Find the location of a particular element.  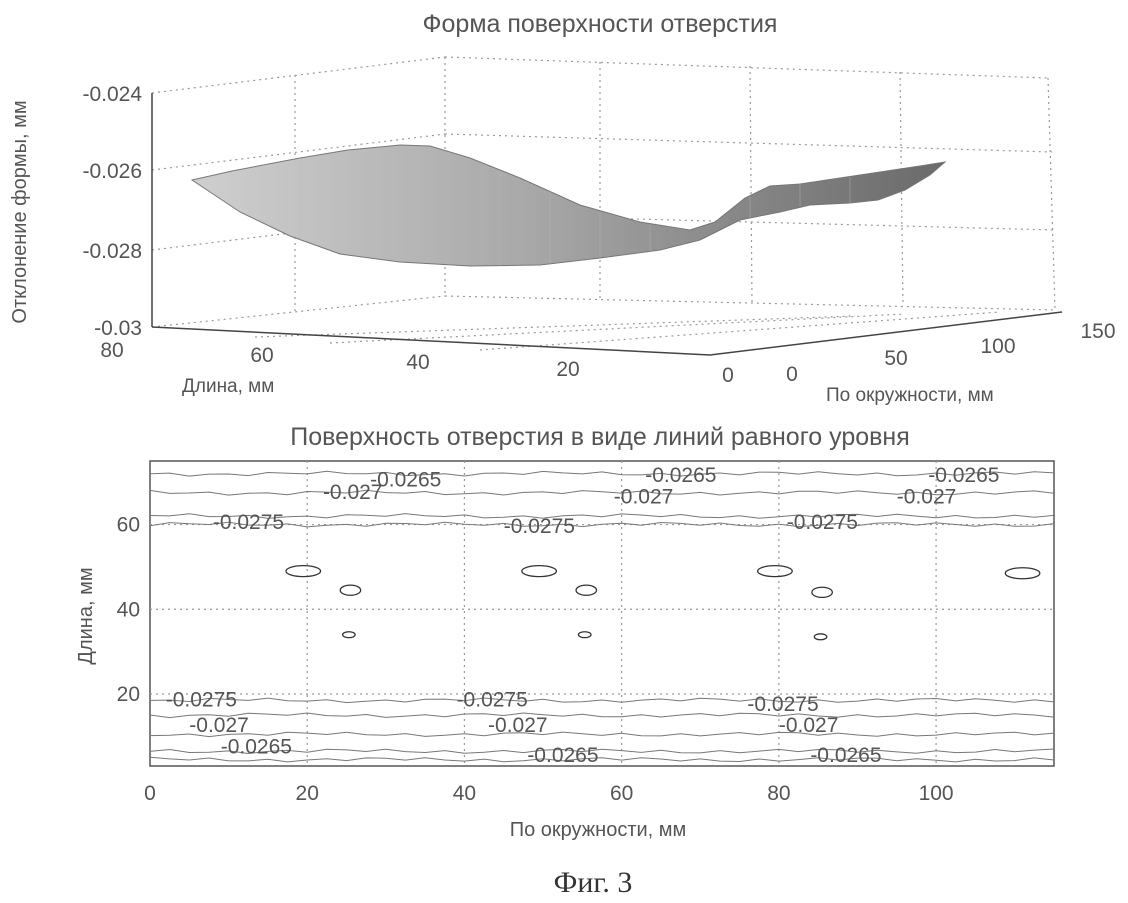

length-tick-label: 60 is located at coordinates (261, 355).